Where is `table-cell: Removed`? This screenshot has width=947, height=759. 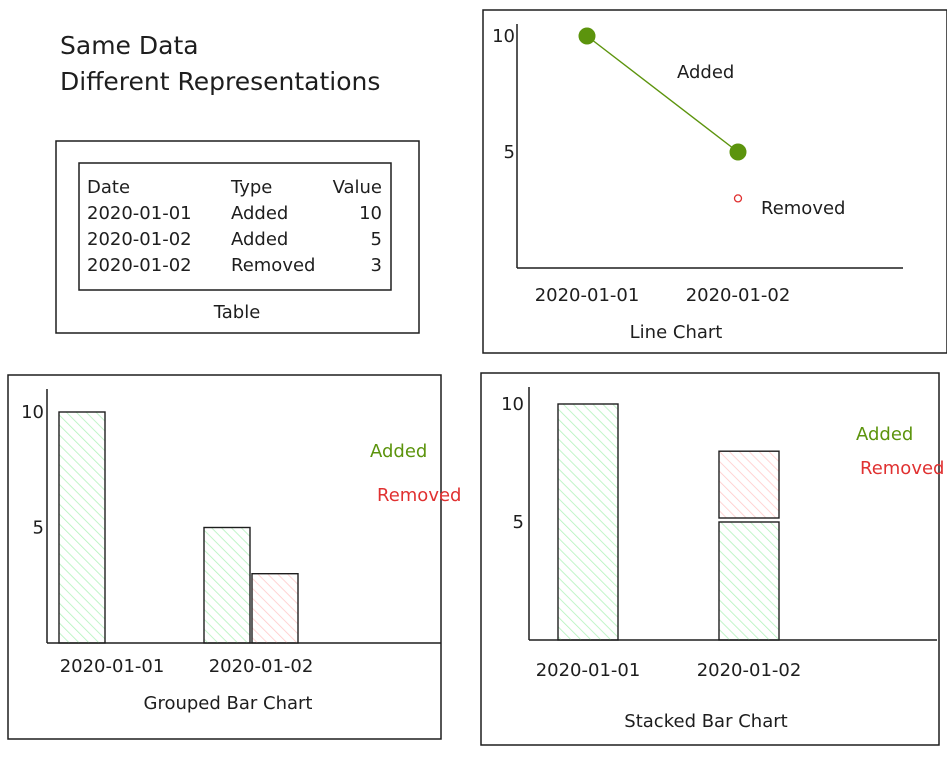
table-cell: Removed is located at coordinates (273, 265).